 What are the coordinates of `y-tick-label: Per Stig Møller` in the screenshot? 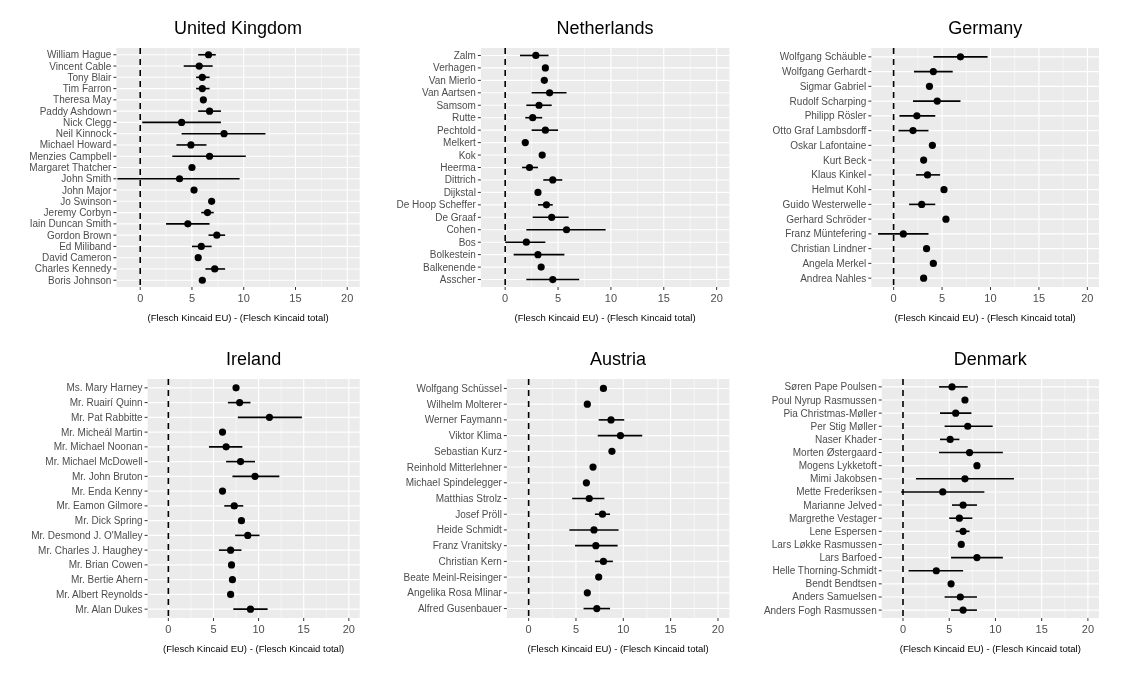 It's located at (844, 426).